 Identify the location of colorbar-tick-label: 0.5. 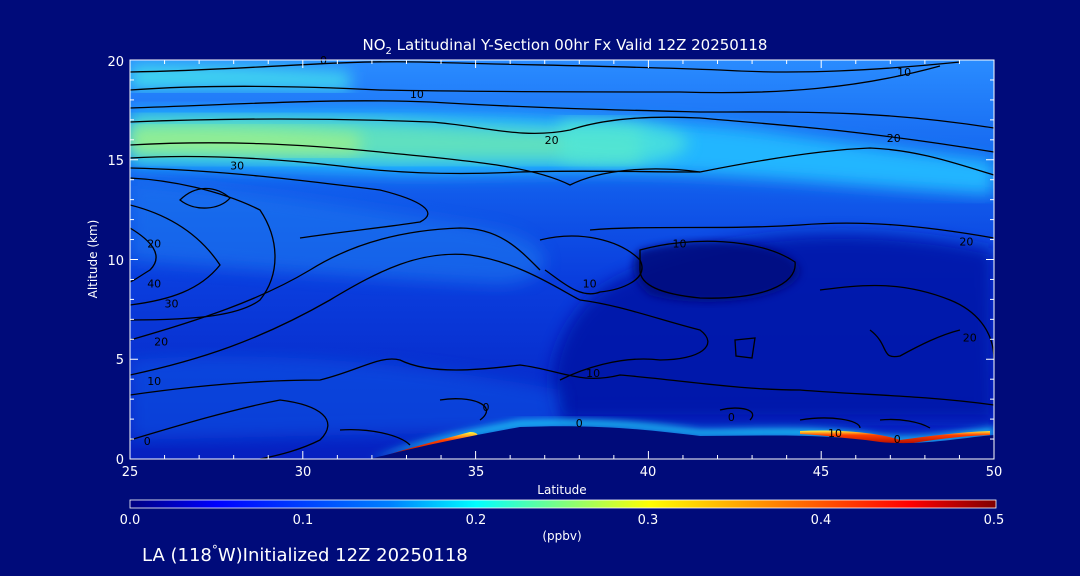
(994, 520).